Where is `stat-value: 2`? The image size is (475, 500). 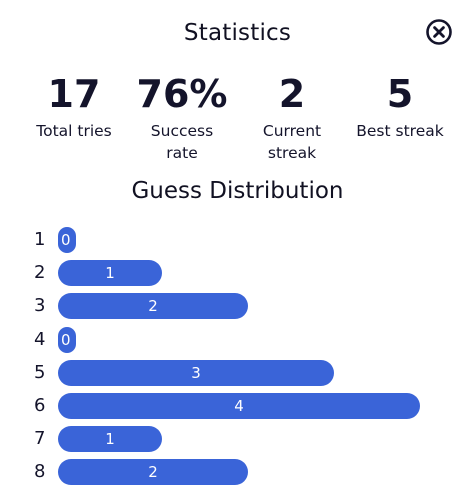
stat-value: 2 is located at coordinates (292, 94).